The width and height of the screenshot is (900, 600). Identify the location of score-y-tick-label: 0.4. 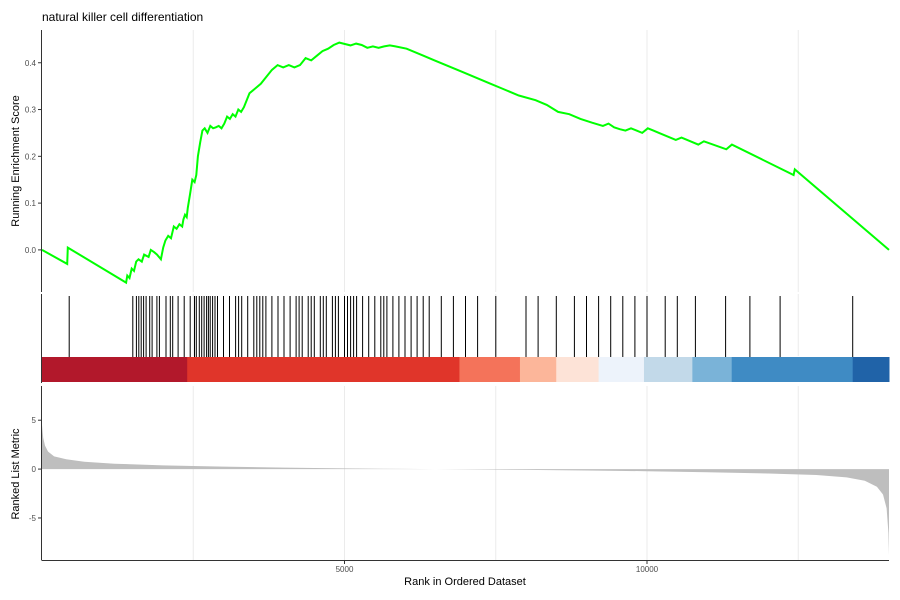
(31, 63).